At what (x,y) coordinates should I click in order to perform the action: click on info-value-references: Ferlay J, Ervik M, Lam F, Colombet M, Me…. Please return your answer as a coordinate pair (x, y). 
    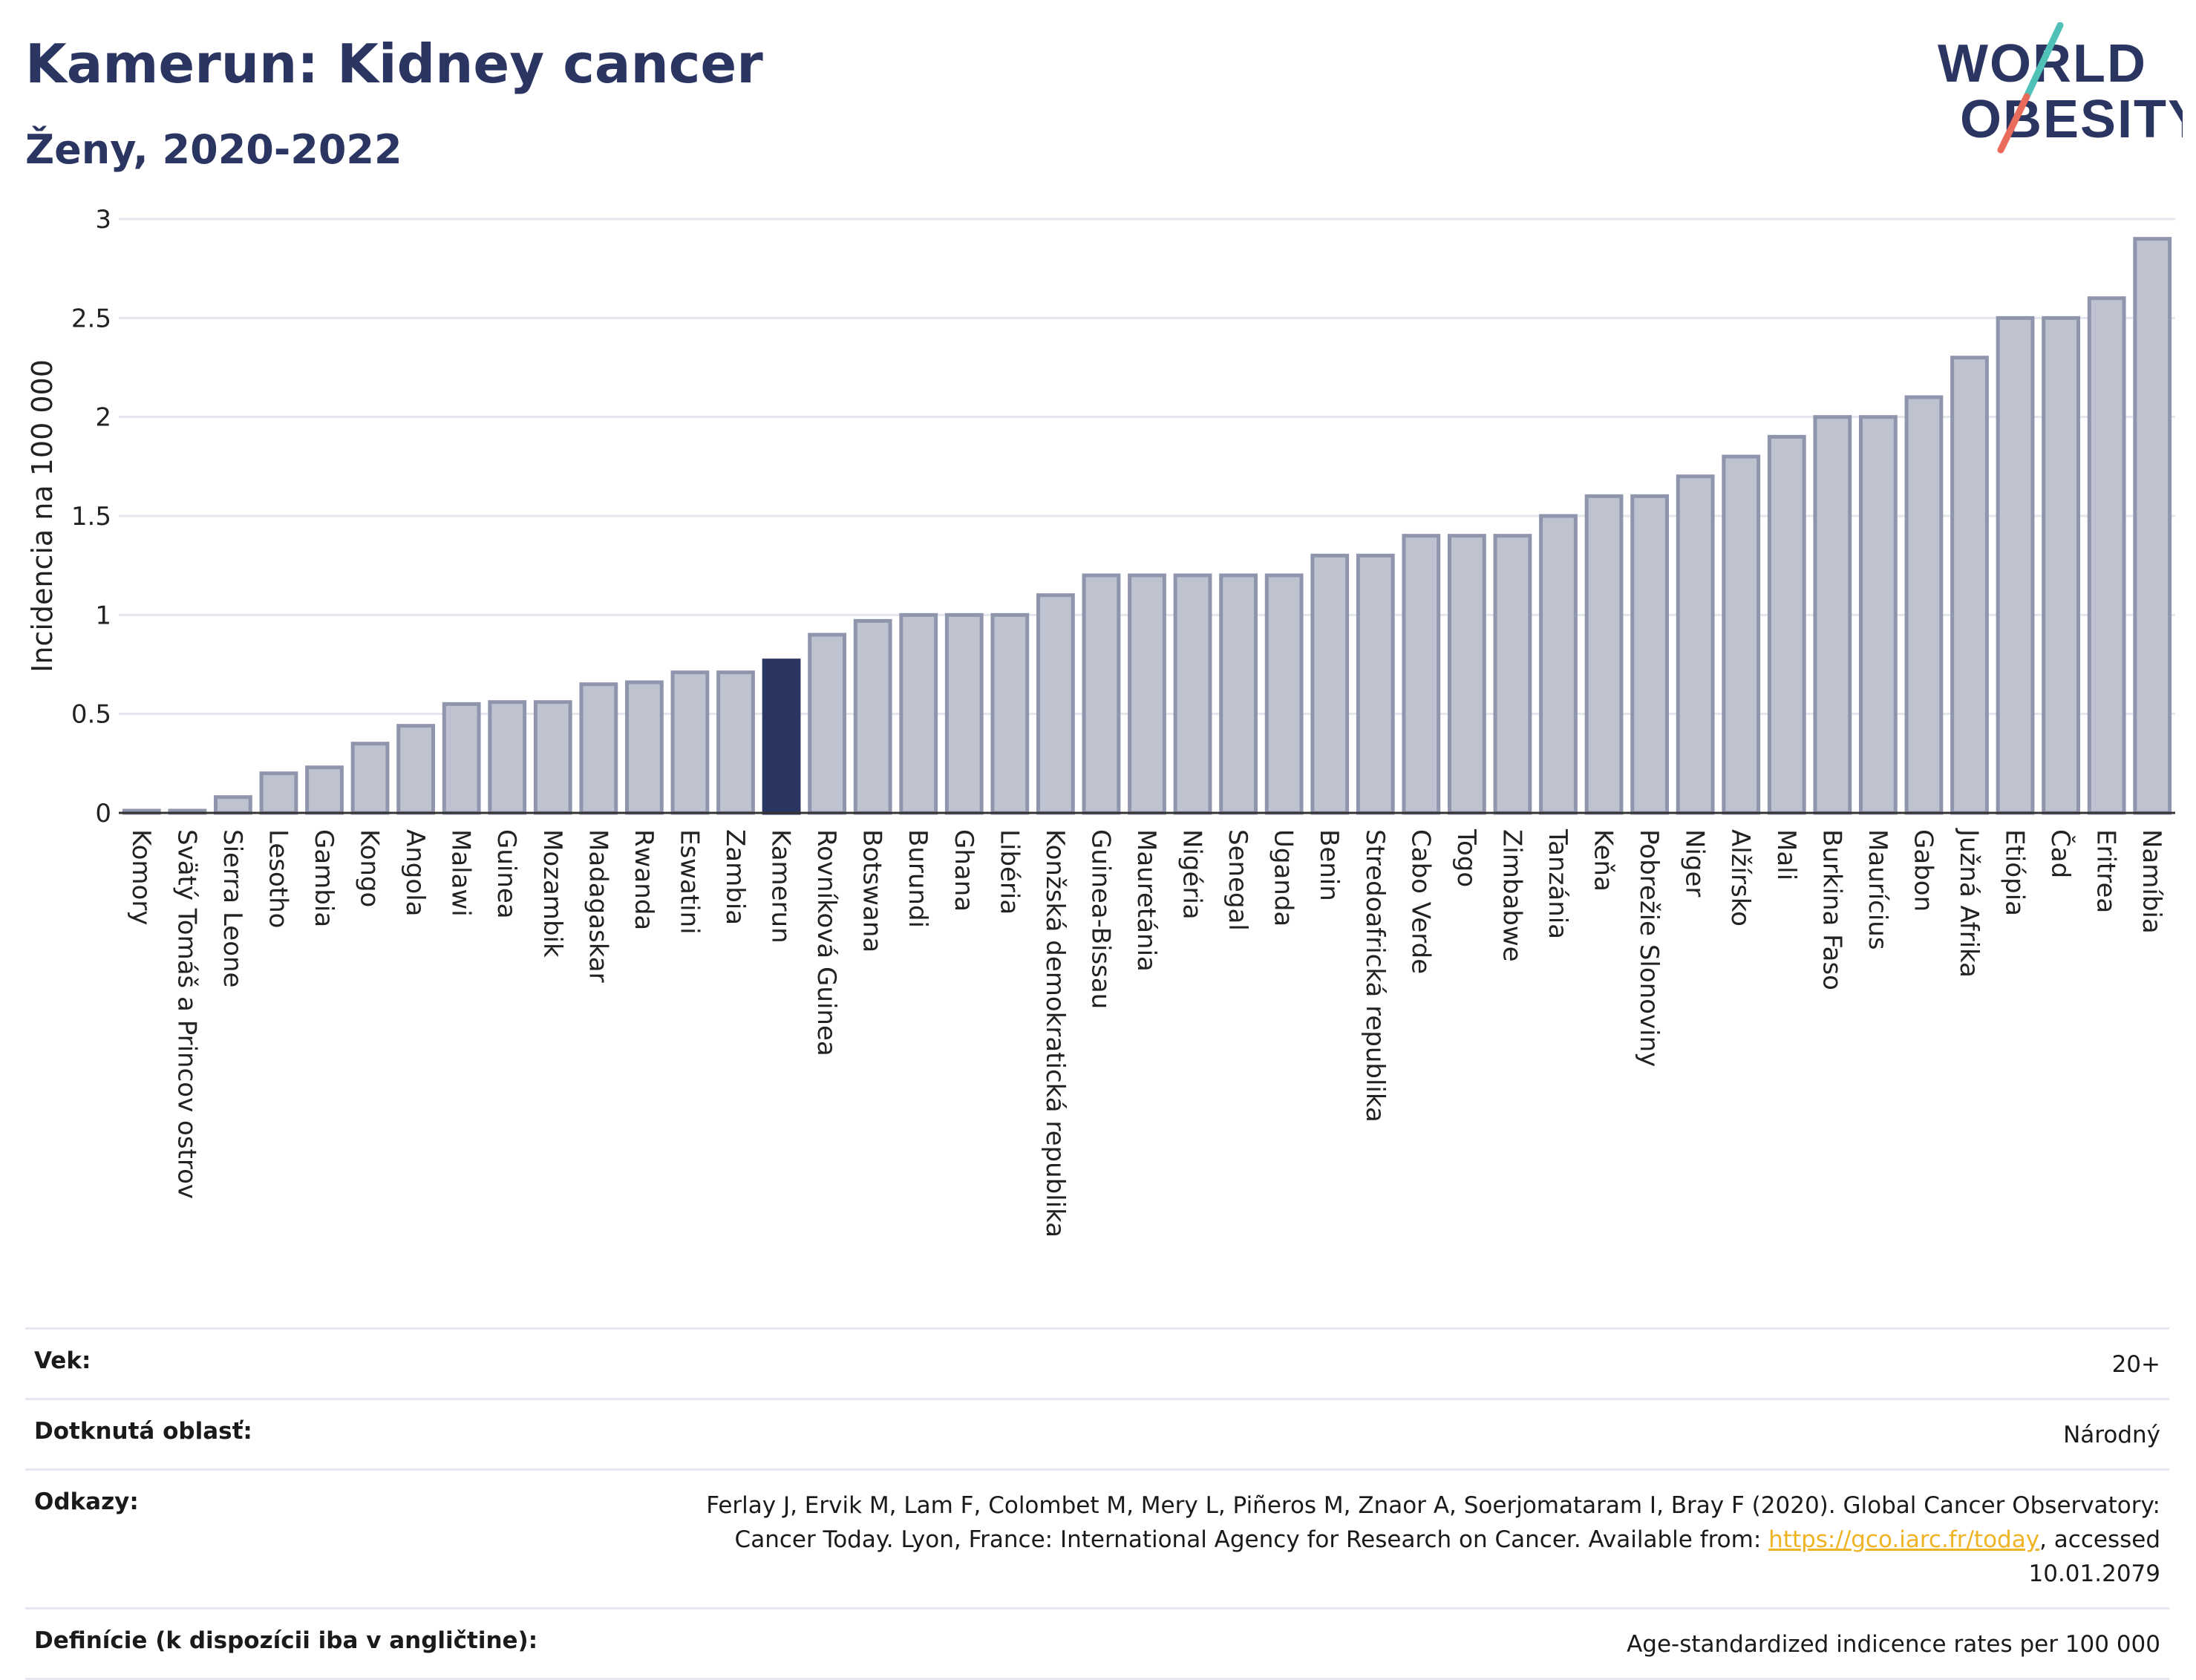
    Looking at the image, I should click on (1399, 1539).